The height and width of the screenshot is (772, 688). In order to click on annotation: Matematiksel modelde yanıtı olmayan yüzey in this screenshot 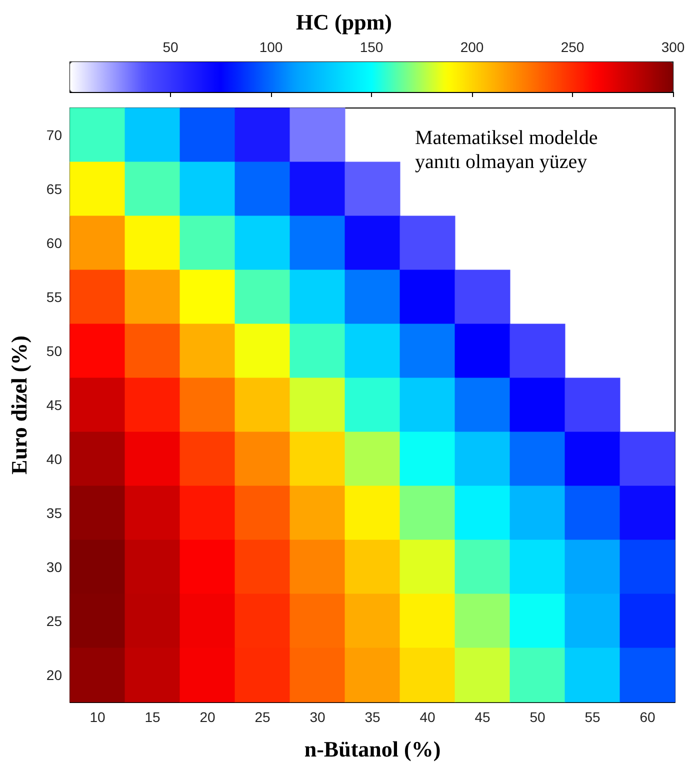, I will do `click(509, 150)`.